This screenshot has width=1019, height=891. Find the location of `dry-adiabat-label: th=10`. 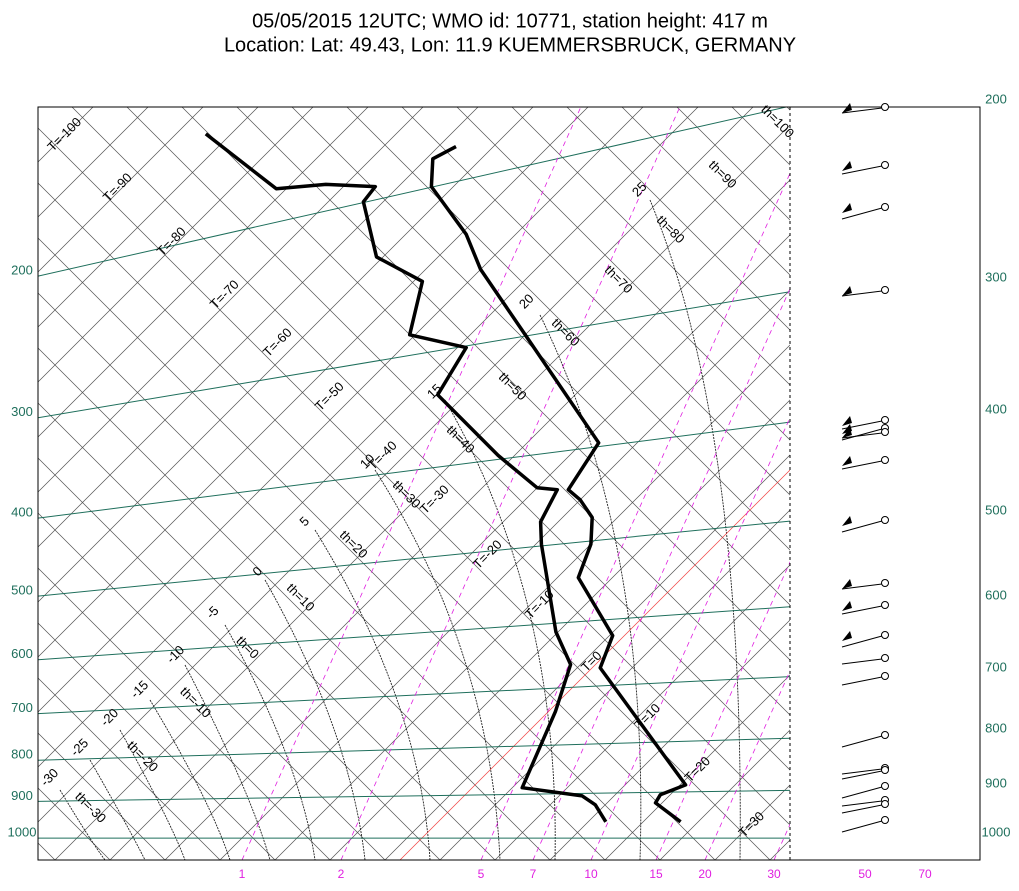

dry-adiabat-label: th=10 is located at coordinates (301, 597).